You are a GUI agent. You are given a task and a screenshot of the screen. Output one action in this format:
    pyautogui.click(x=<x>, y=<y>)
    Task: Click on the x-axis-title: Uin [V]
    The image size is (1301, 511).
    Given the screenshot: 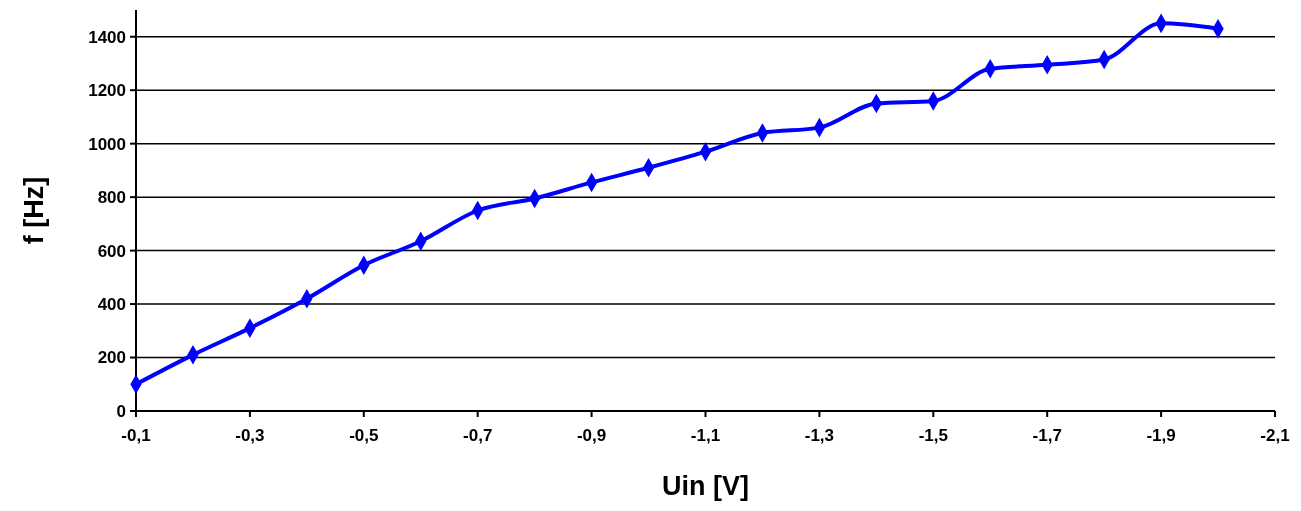 What is the action you would take?
    pyautogui.click(x=705, y=486)
    